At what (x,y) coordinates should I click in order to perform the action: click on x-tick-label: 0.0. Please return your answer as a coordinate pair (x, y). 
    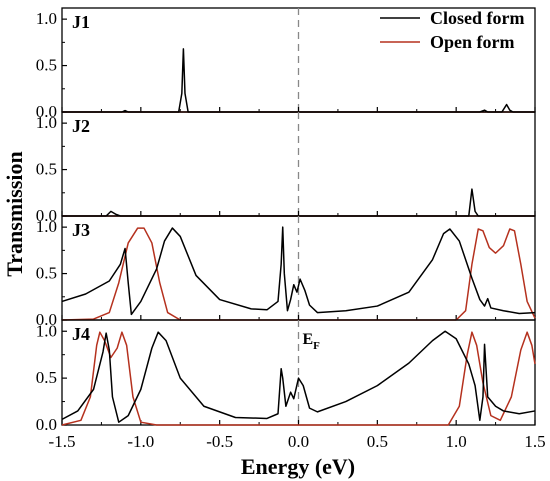
    Looking at the image, I should click on (298, 441).